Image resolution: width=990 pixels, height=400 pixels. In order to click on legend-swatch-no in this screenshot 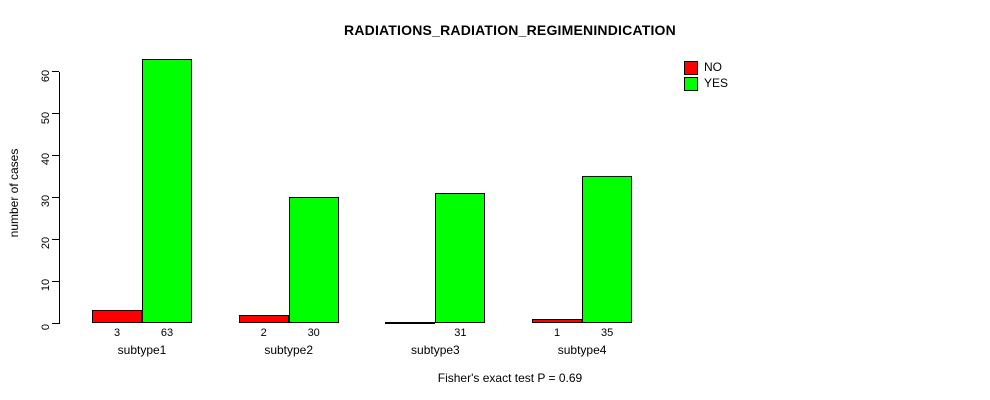, I will do `click(691, 67)`.